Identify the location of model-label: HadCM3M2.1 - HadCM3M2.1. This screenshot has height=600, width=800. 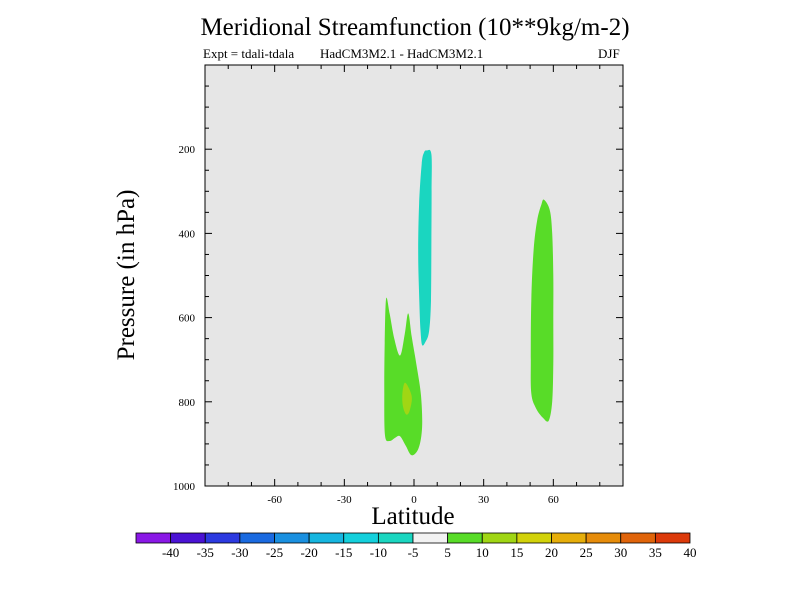
(402, 53).